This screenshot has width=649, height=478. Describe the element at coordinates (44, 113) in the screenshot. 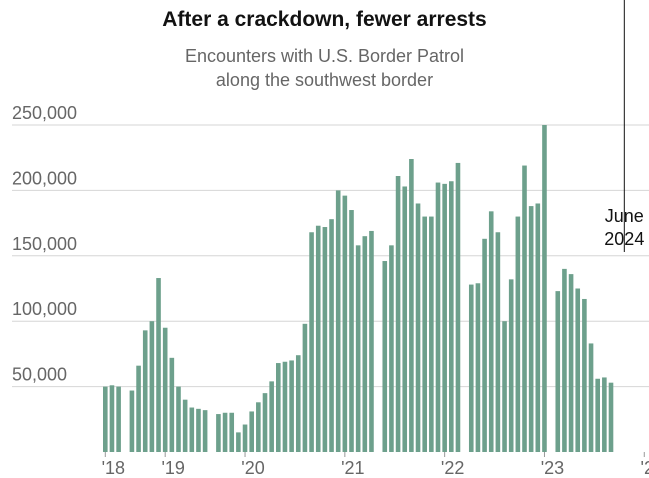

I see `y-tick-label: 250,000` at that location.